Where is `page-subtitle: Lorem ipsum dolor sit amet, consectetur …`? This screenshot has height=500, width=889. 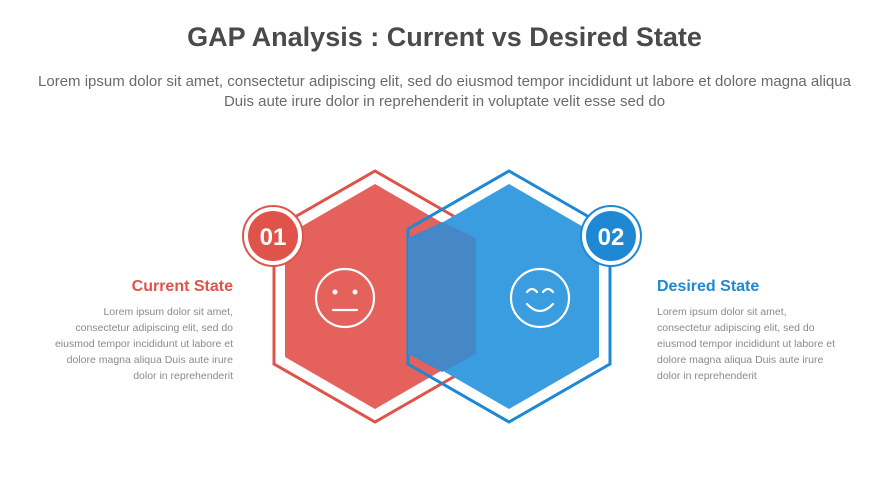 page-subtitle: Lorem ipsum dolor sit amet, consectetur … is located at coordinates (444, 91).